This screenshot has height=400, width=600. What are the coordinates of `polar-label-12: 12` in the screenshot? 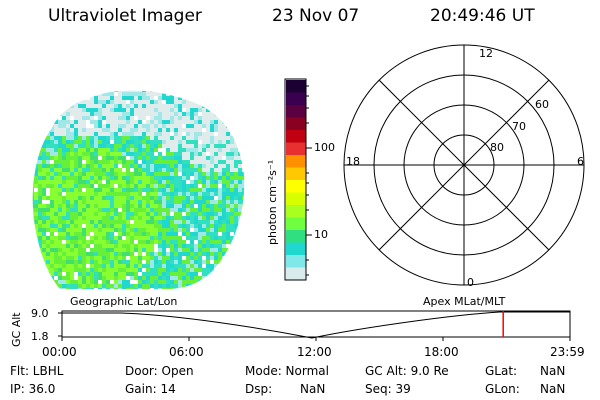 It's located at (486, 53).